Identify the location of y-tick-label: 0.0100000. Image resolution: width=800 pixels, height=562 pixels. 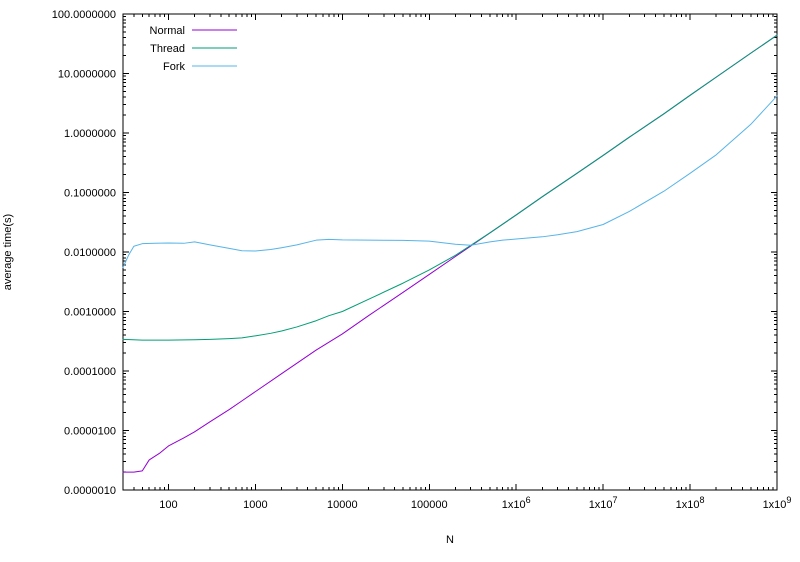
(90, 253).